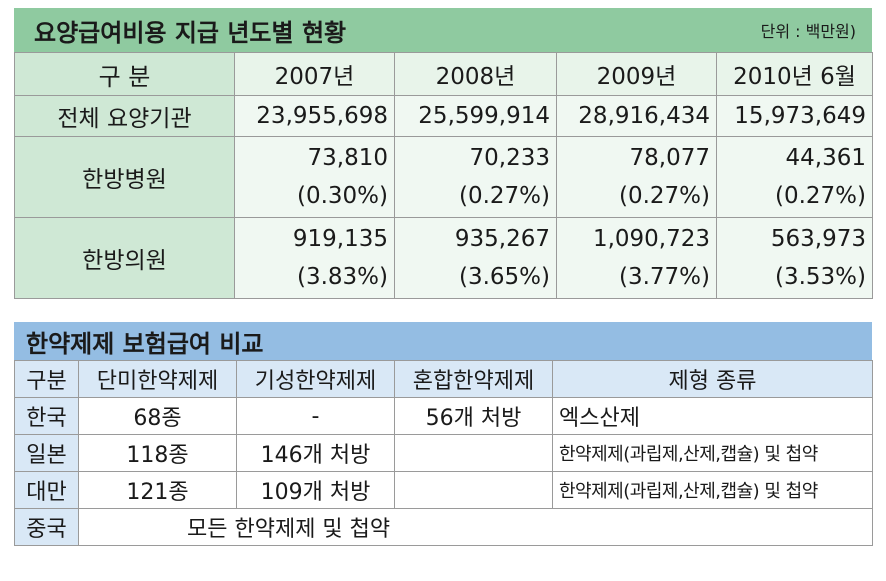 The image size is (886, 581). What do you see at coordinates (124, 258) in the screenshot?
I see `row-label-clinic: 한방의원` at bounding box center [124, 258].